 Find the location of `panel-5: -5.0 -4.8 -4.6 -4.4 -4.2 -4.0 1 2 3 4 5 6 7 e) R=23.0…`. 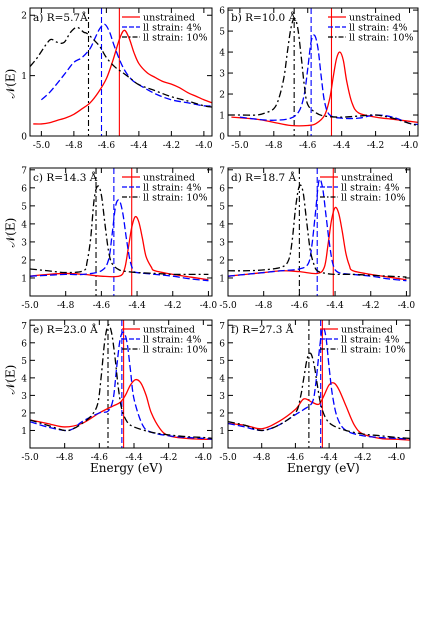

panel-5: -5.0 -4.8 -4.6 -4.4 -4.2 -4.0 1 2 3 4 5 6 7 e) R=23.0… is located at coordinates (117, 391).